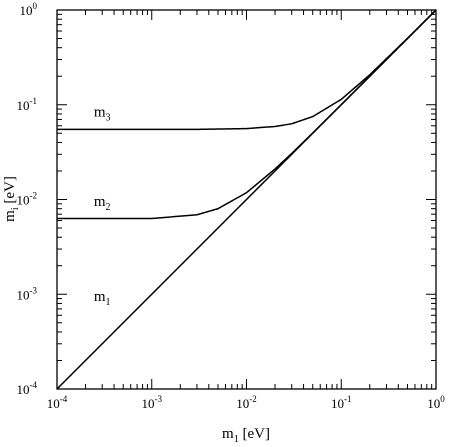  What do you see at coordinates (10, 191) in the screenshot?
I see `y-axis-label-unit: [eV]` at bounding box center [10, 191].